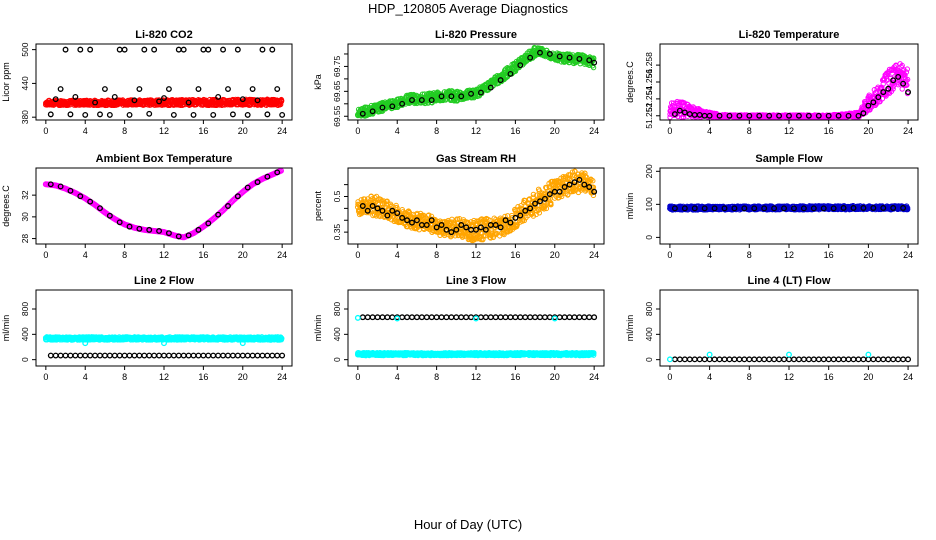 The image size is (936, 540). I want to click on y-tick-label: 69.75, so click(337, 67).